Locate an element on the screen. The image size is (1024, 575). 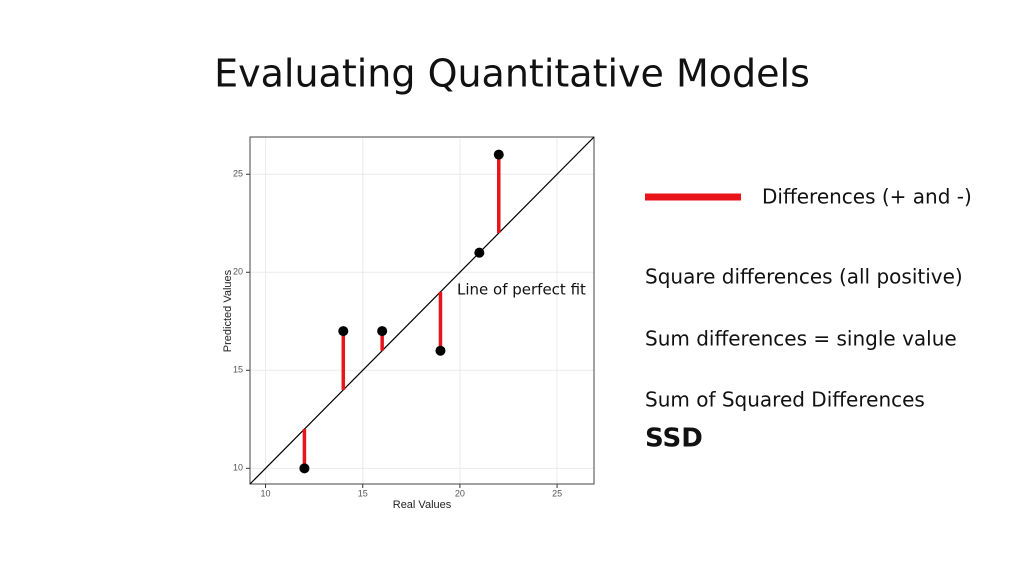
bullet: Square differences (all positive) is located at coordinates (804, 277).